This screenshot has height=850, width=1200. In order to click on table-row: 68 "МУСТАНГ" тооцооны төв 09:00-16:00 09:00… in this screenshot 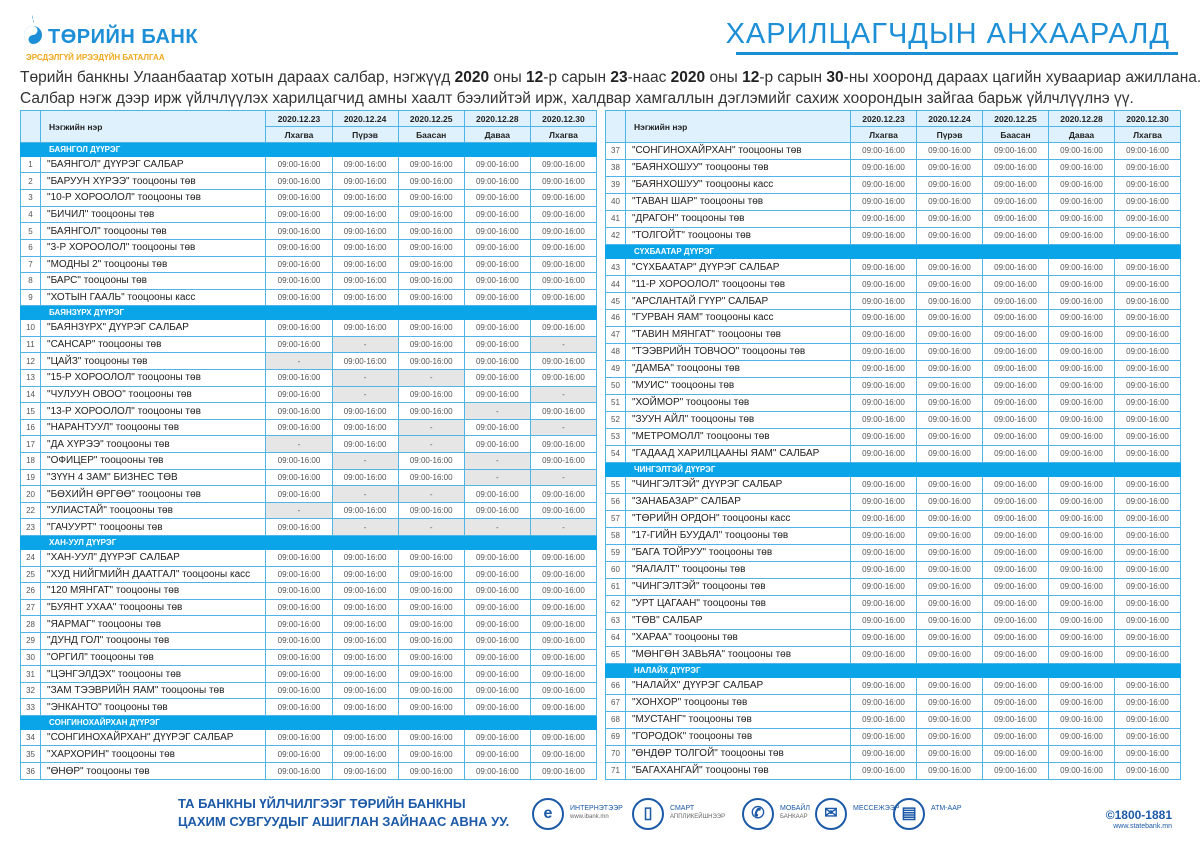, I will do `click(893, 719)`.